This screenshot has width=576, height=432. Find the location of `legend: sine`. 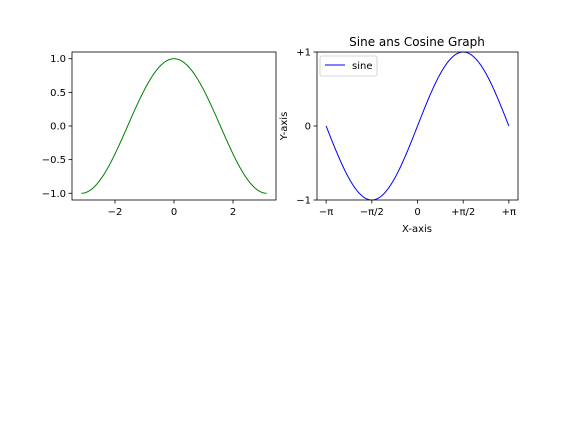

legend: sine is located at coordinates (348, 66).